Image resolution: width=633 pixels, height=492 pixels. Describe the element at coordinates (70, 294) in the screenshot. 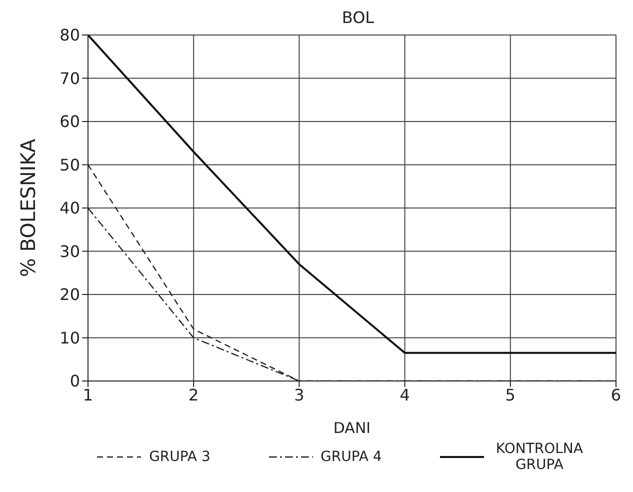

I see `y-tick-label: 20` at that location.